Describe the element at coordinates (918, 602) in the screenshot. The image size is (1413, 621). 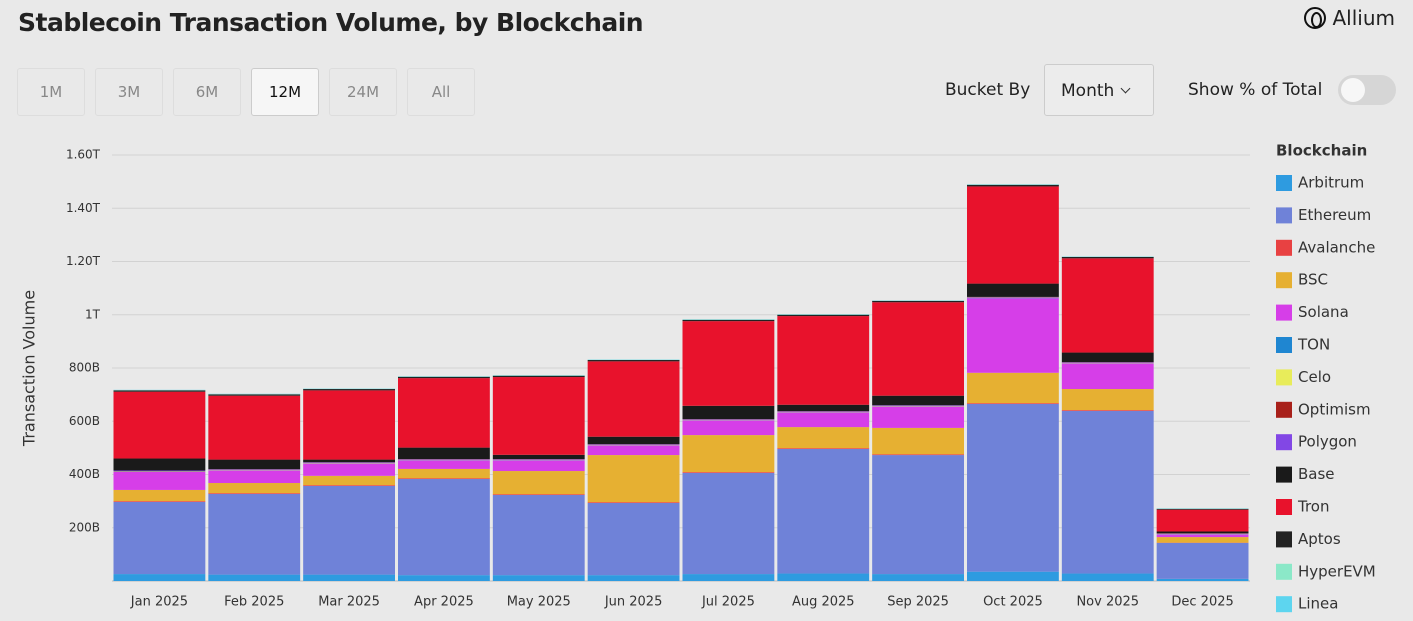
I see `x-tick-label: Sep 2025` at that location.